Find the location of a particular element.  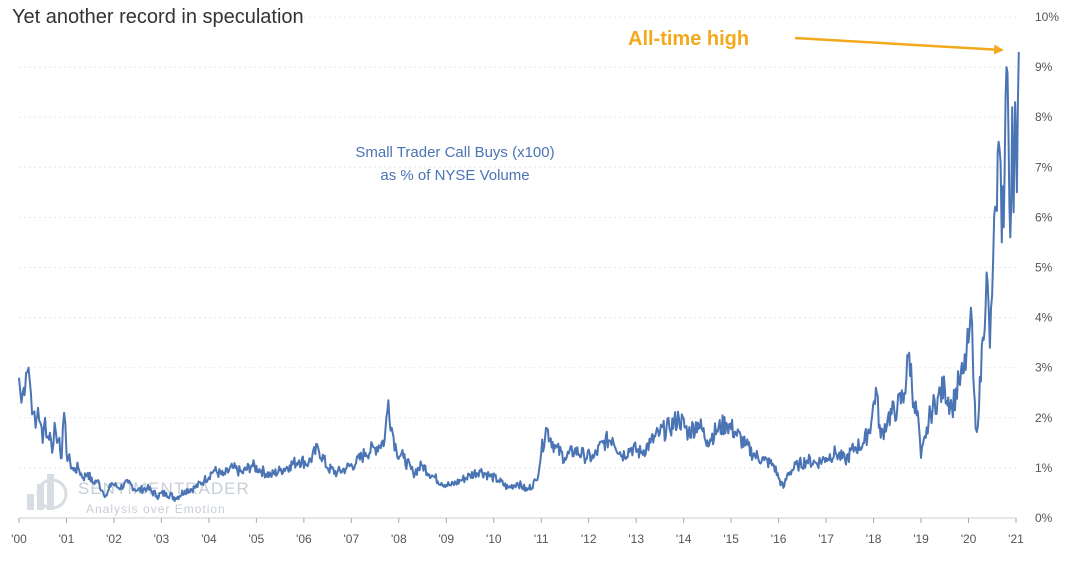

y-tick-label: 3% is located at coordinates (1044, 368).